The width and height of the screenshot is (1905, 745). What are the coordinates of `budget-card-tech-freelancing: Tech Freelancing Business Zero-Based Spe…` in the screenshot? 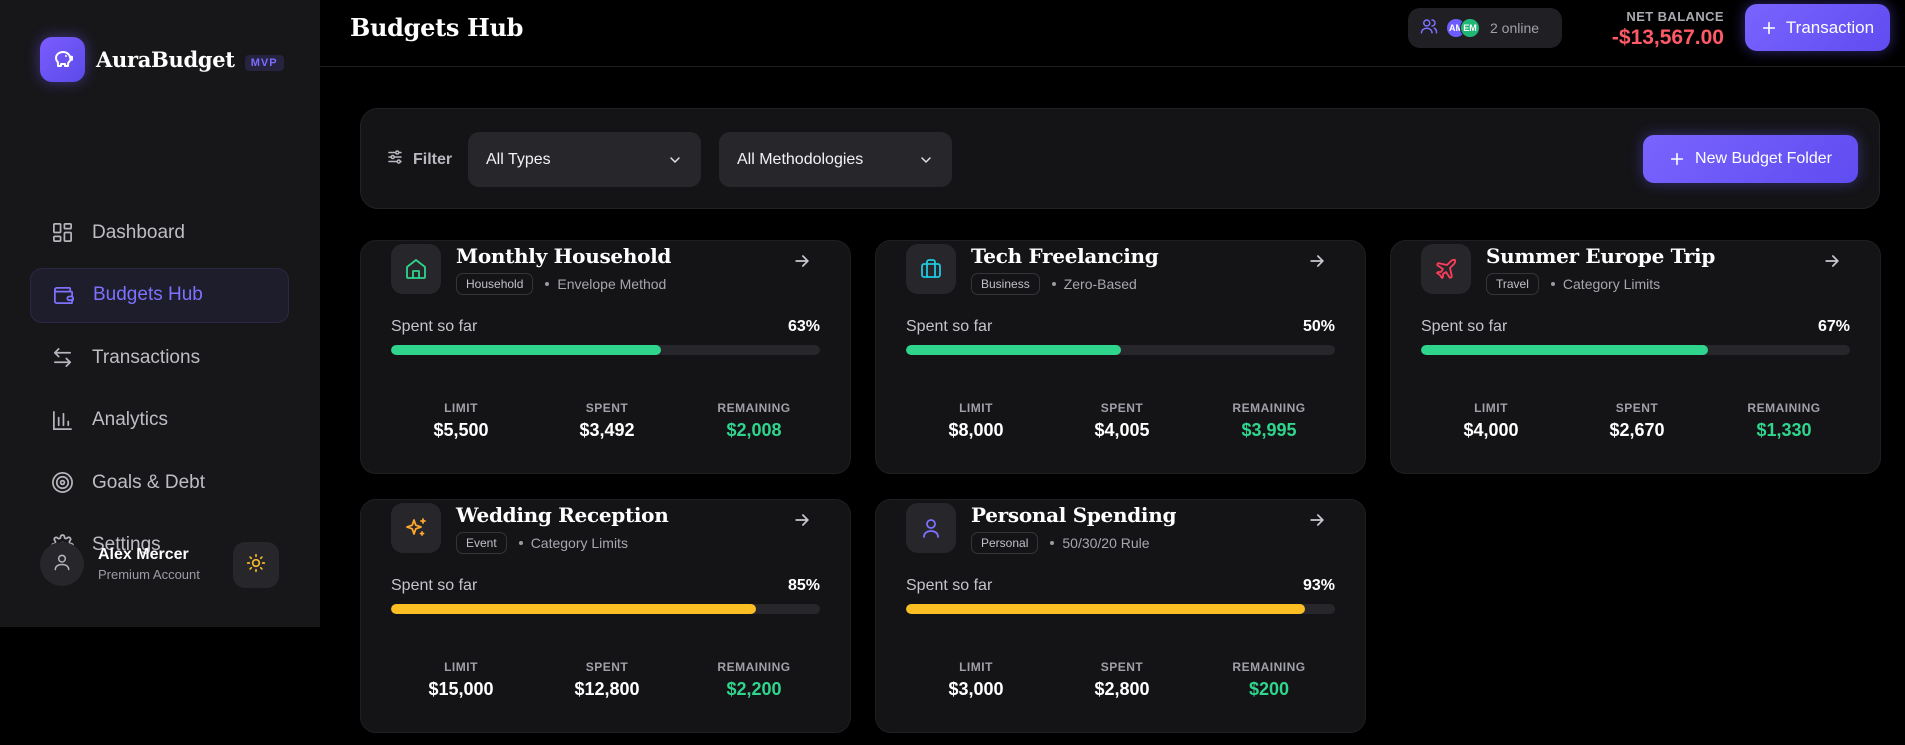 It's located at (1120, 357).